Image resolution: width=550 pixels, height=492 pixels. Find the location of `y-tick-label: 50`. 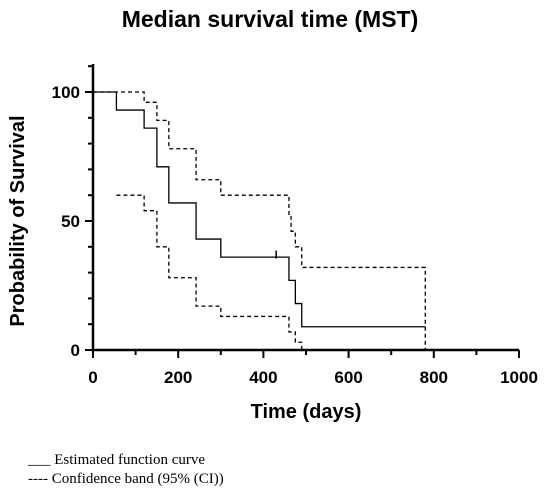

y-tick-label: 50 is located at coordinates (70, 221).